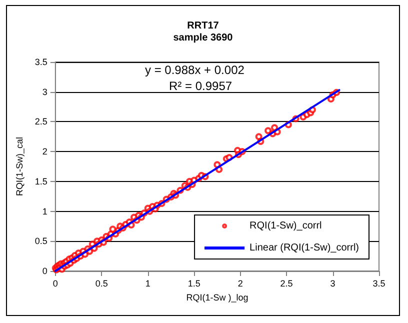 This screenshot has width=408, height=323. What do you see at coordinates (41, 241) in the screenshot?
I see `y-tick-label: 0.5` at bounding box center [41, 241].